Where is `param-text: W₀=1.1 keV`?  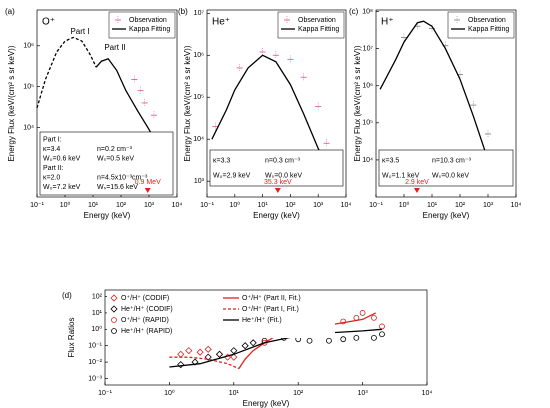 param-text: W₀=1.1 keV is located at coordinates (401, 175).